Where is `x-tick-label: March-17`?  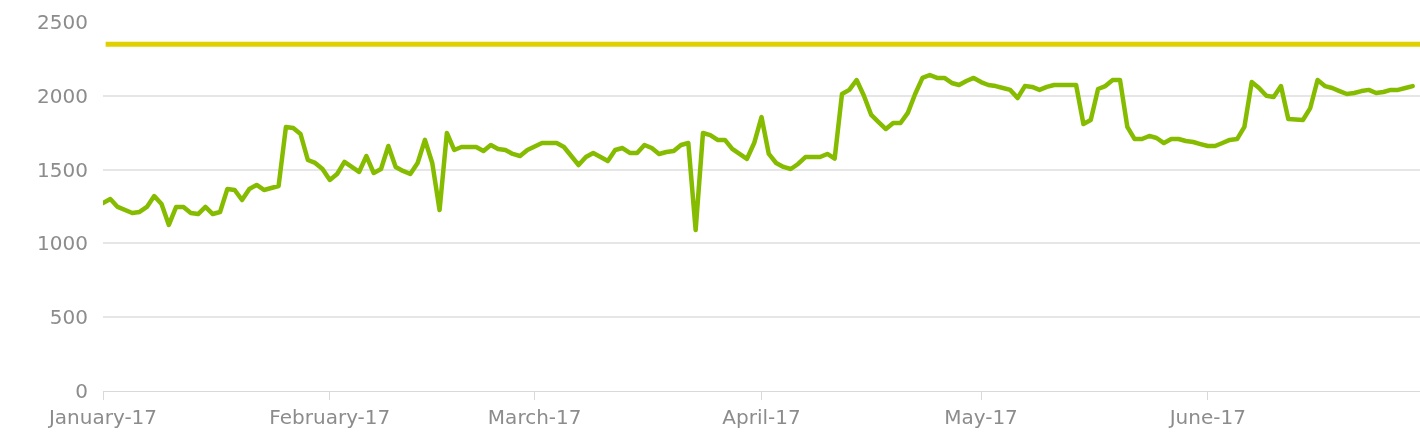 x-tick-label: March-17 is located at coordinates (534, 417).